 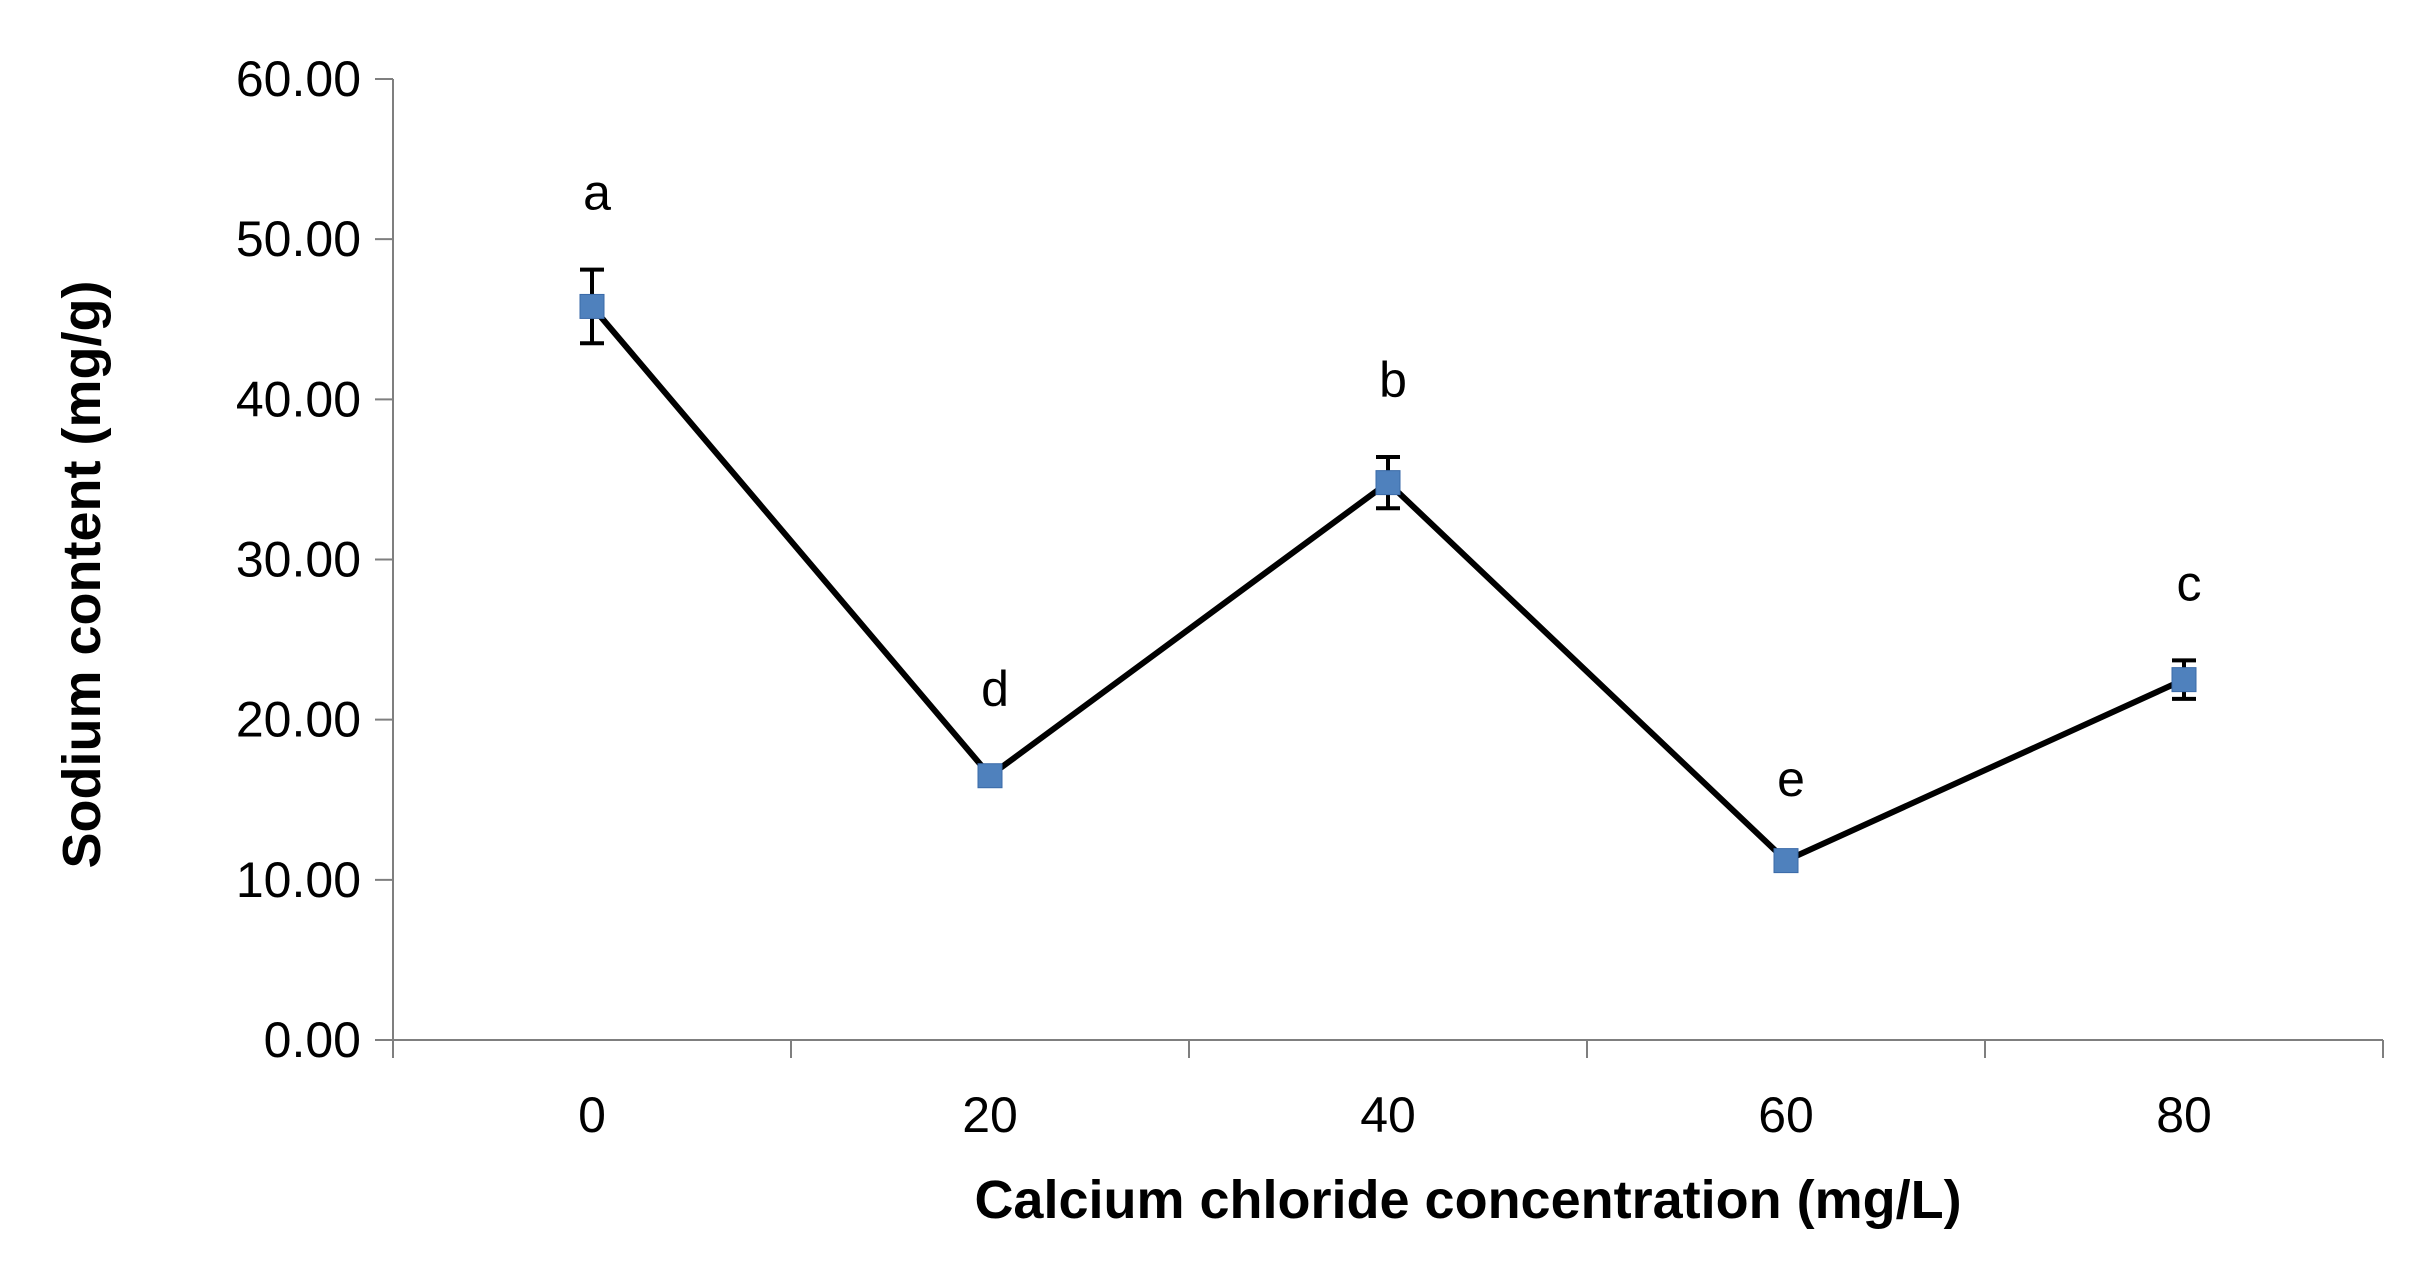 I want to click on x-tick-label: 40, so click(x=1388, y=1115).